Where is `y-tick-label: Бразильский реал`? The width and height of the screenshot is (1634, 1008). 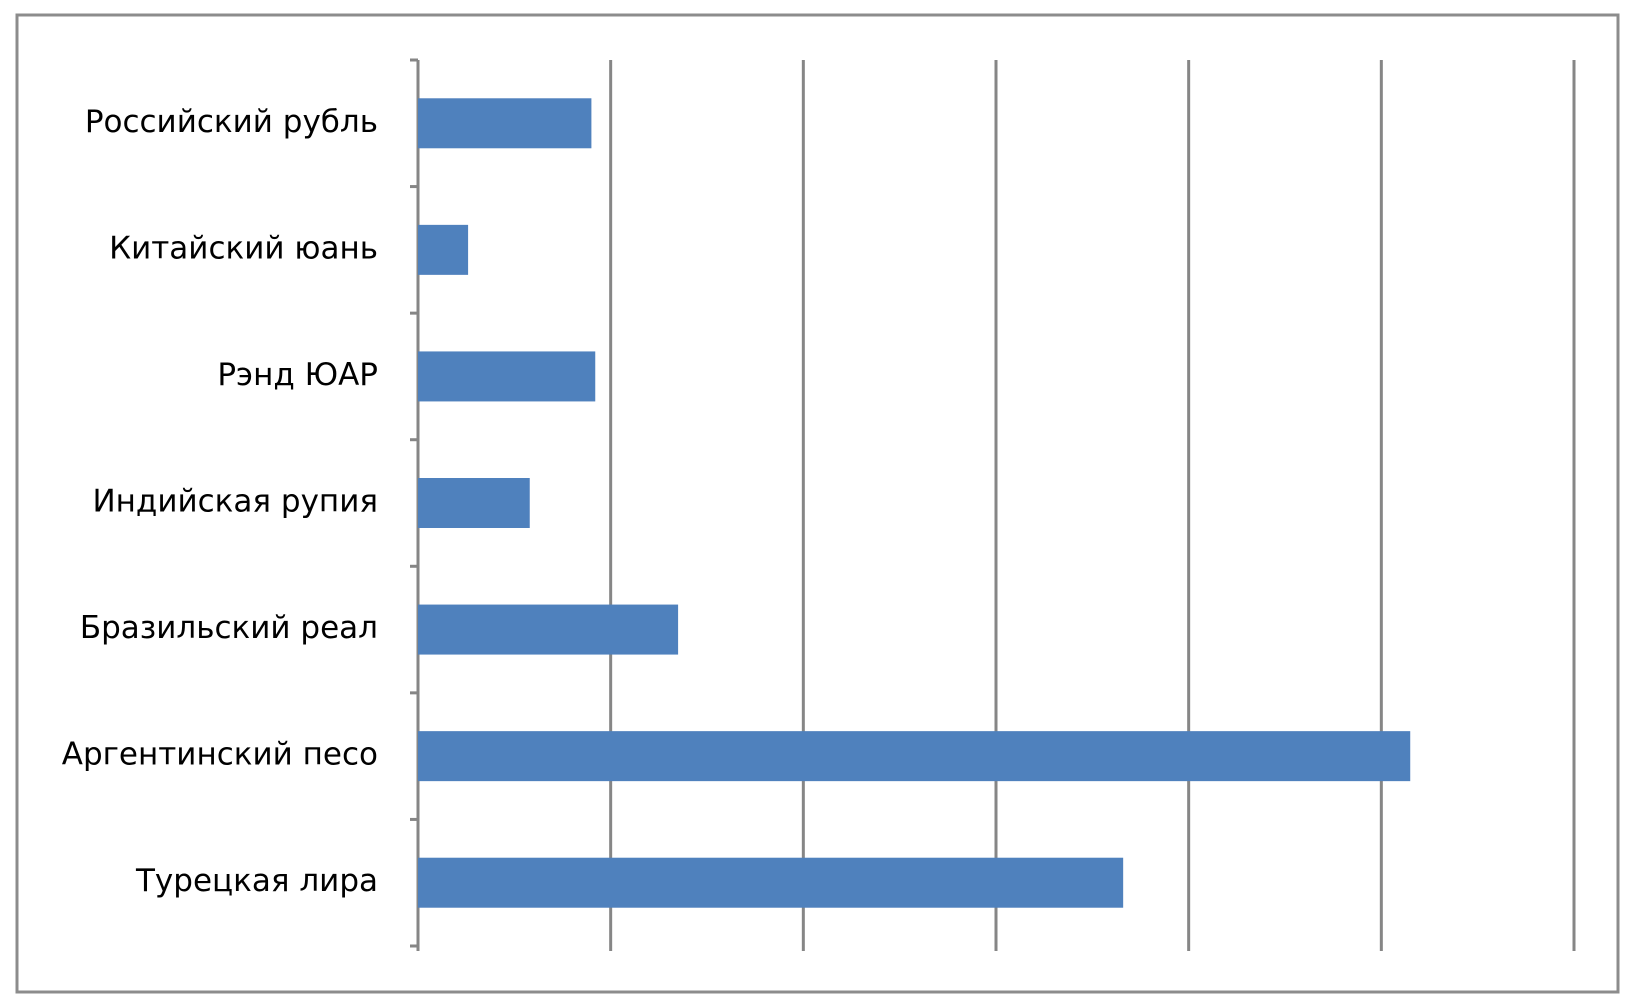
y-tick-label: Бразильский реал is located at coordinates (229, 628).